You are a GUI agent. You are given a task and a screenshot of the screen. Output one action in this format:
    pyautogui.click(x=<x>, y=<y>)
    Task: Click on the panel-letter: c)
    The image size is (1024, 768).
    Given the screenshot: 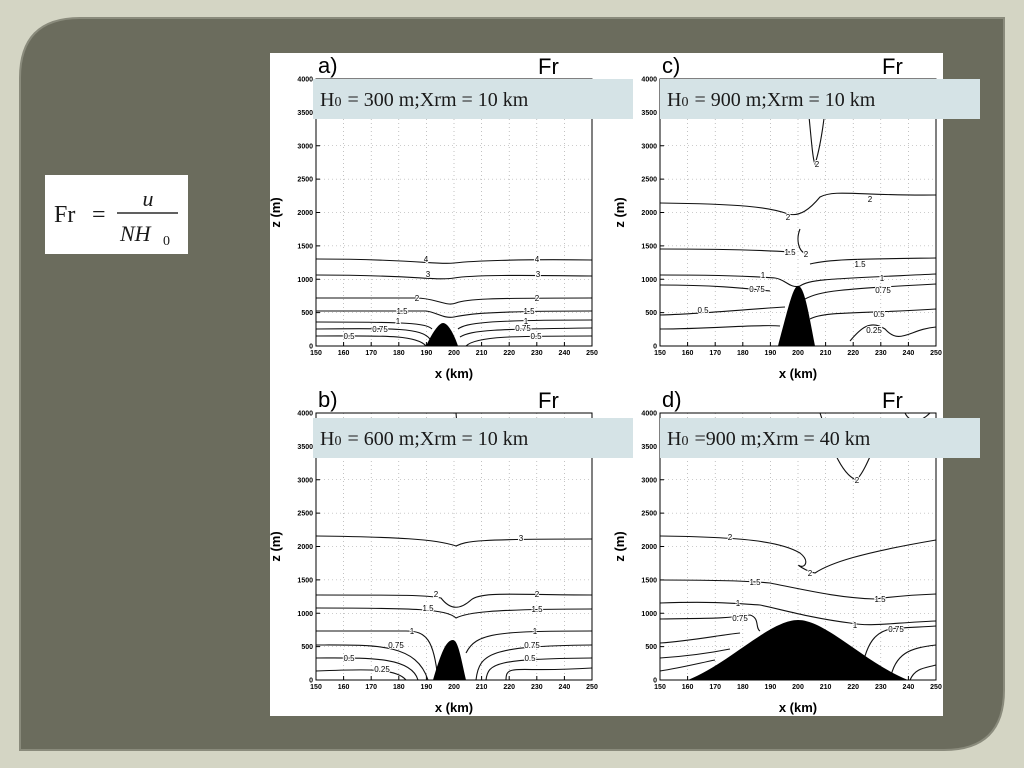 What is the action you would take?
    pyautogui.click(x=671, y=65)
    